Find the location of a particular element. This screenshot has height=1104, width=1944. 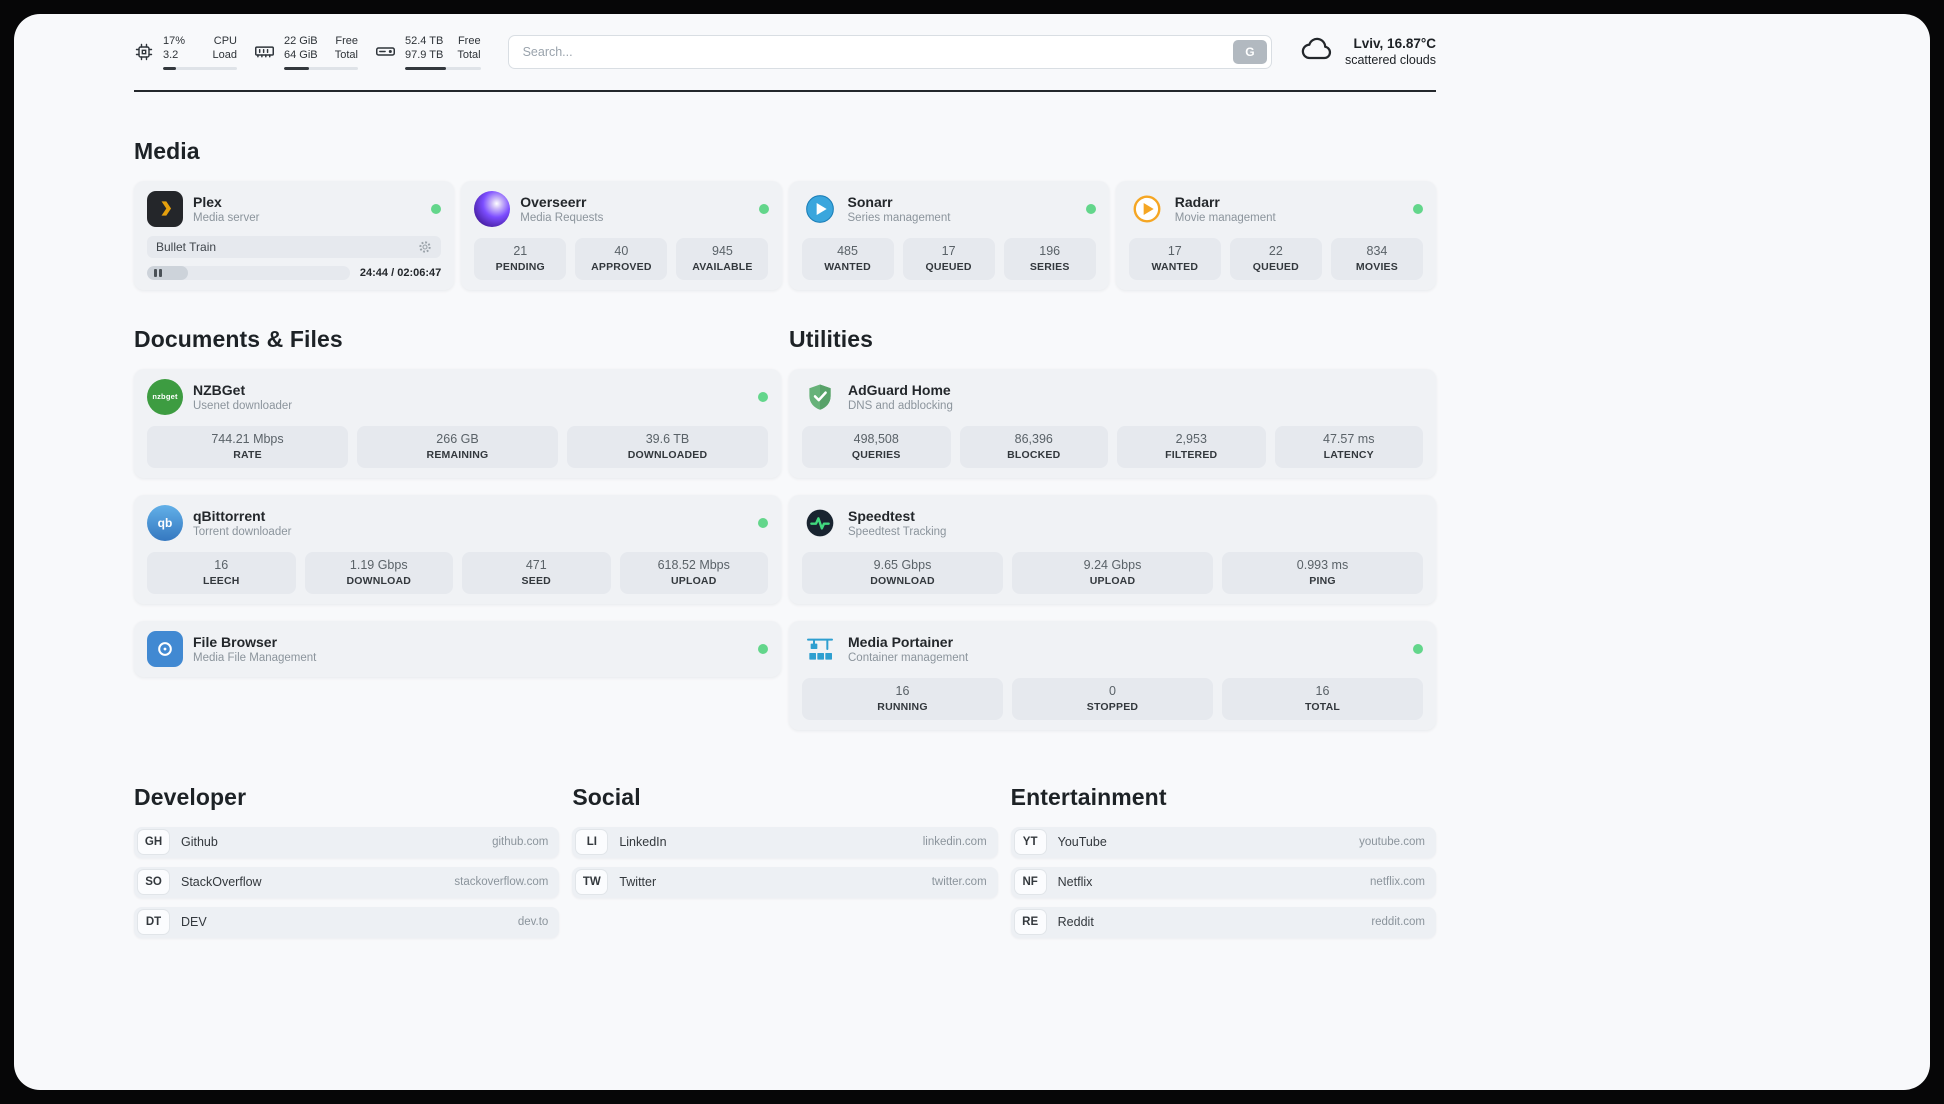

bookmark-youtube: YT YouTube youtube.com is located at coordinates (1223, 842).